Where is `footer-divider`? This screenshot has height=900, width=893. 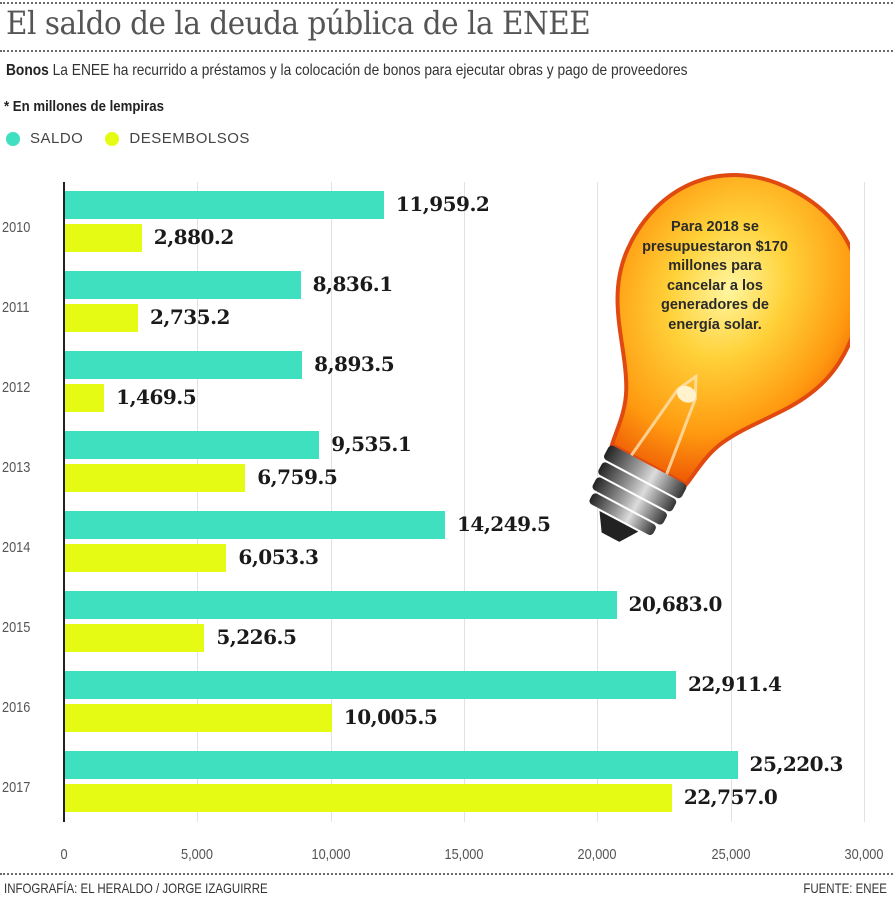
footer-divider is located at coordinates (446, 874).